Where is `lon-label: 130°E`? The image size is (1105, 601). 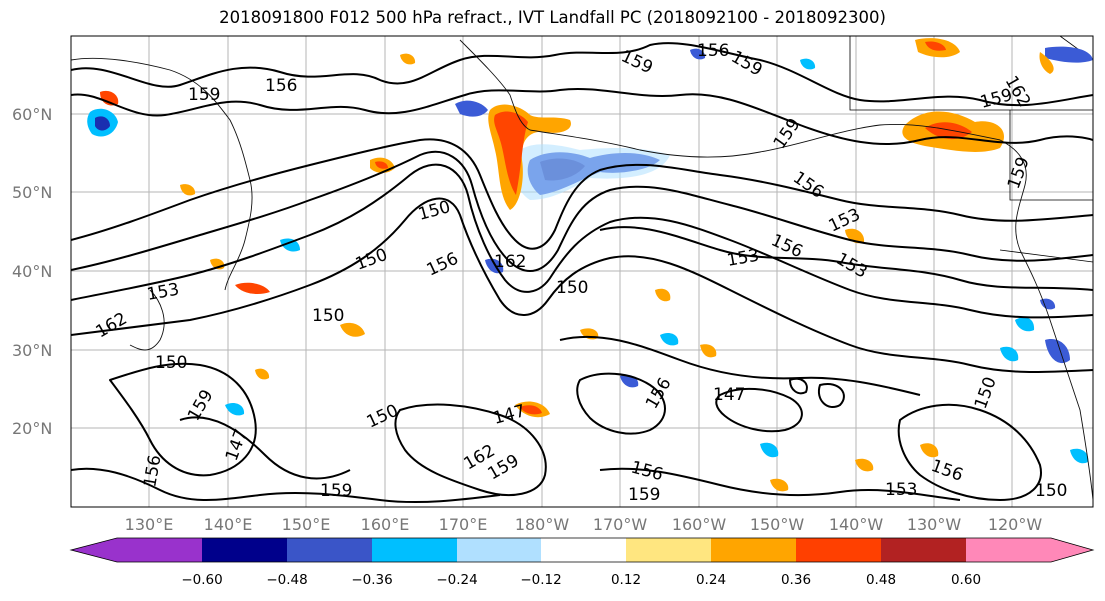
lon-label: 130°E is located at coordinates (149, 524).